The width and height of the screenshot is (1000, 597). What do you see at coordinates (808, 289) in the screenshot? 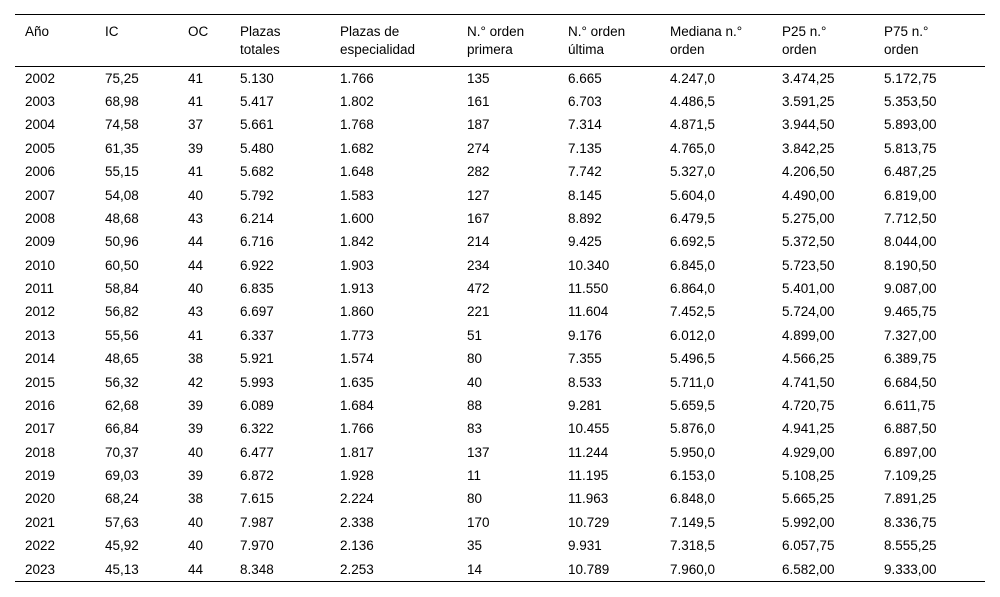
I see `table-cell: 5.401,00` at bounding box center [808, 289].